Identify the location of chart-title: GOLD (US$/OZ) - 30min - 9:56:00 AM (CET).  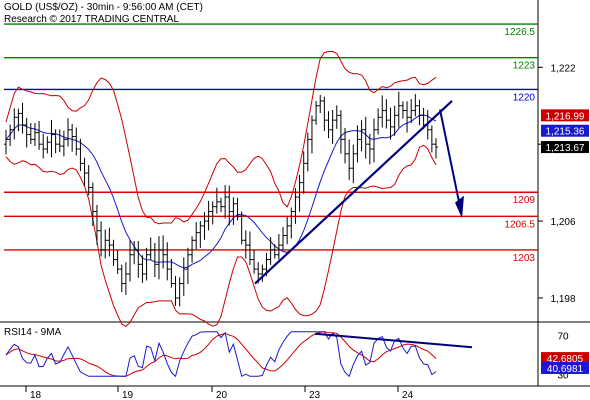
(103, 7).